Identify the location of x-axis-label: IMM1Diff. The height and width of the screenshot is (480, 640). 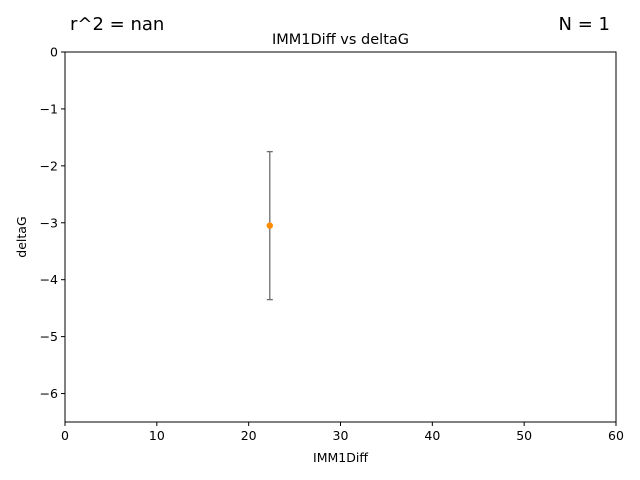
(340, 457).